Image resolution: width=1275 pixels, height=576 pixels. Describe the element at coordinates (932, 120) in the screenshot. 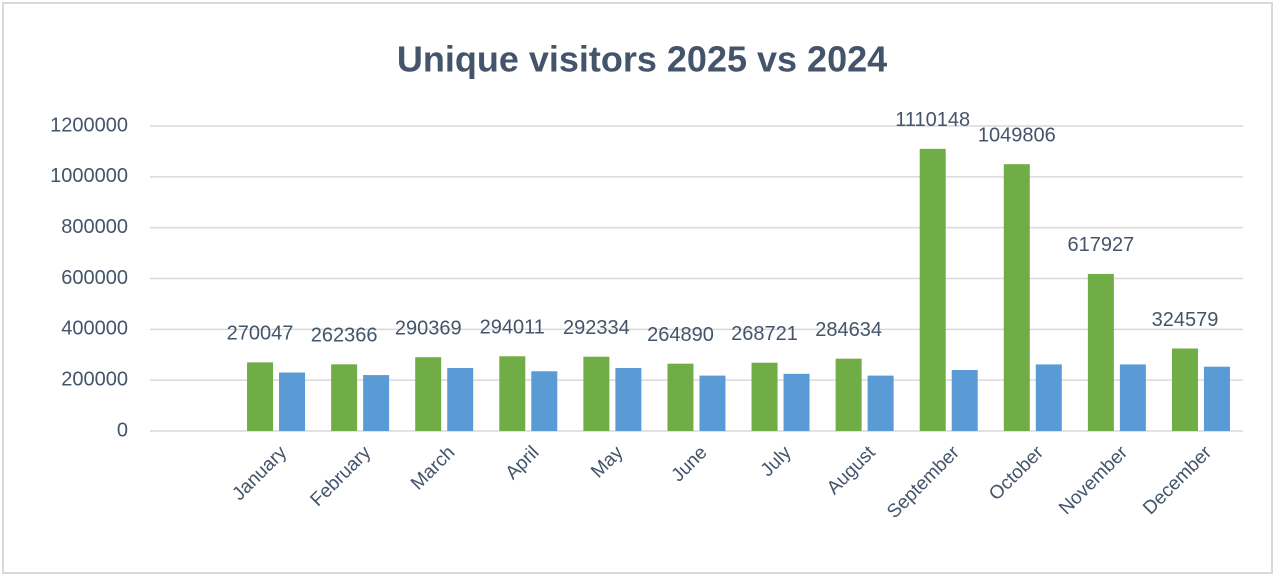

I see `data-label: 1110148` at that location.